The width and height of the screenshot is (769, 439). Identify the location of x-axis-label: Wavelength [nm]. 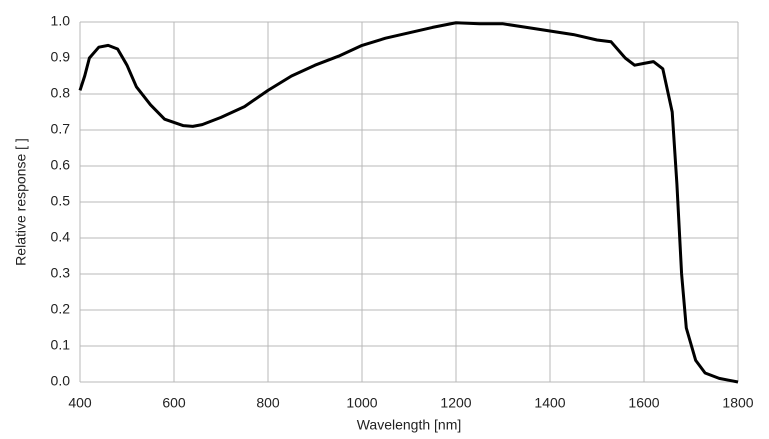
(409, 425).